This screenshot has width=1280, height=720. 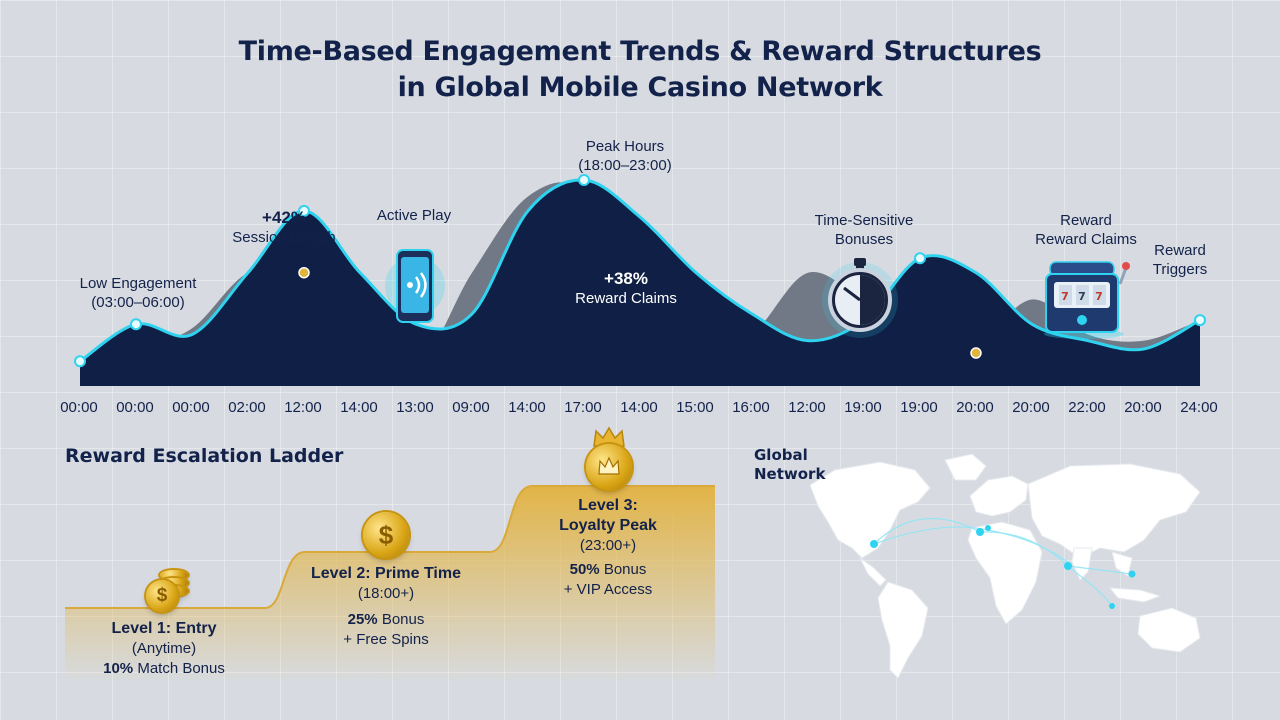 I want to click on x-tick-label: 09:00, so click(x=471, y=407).